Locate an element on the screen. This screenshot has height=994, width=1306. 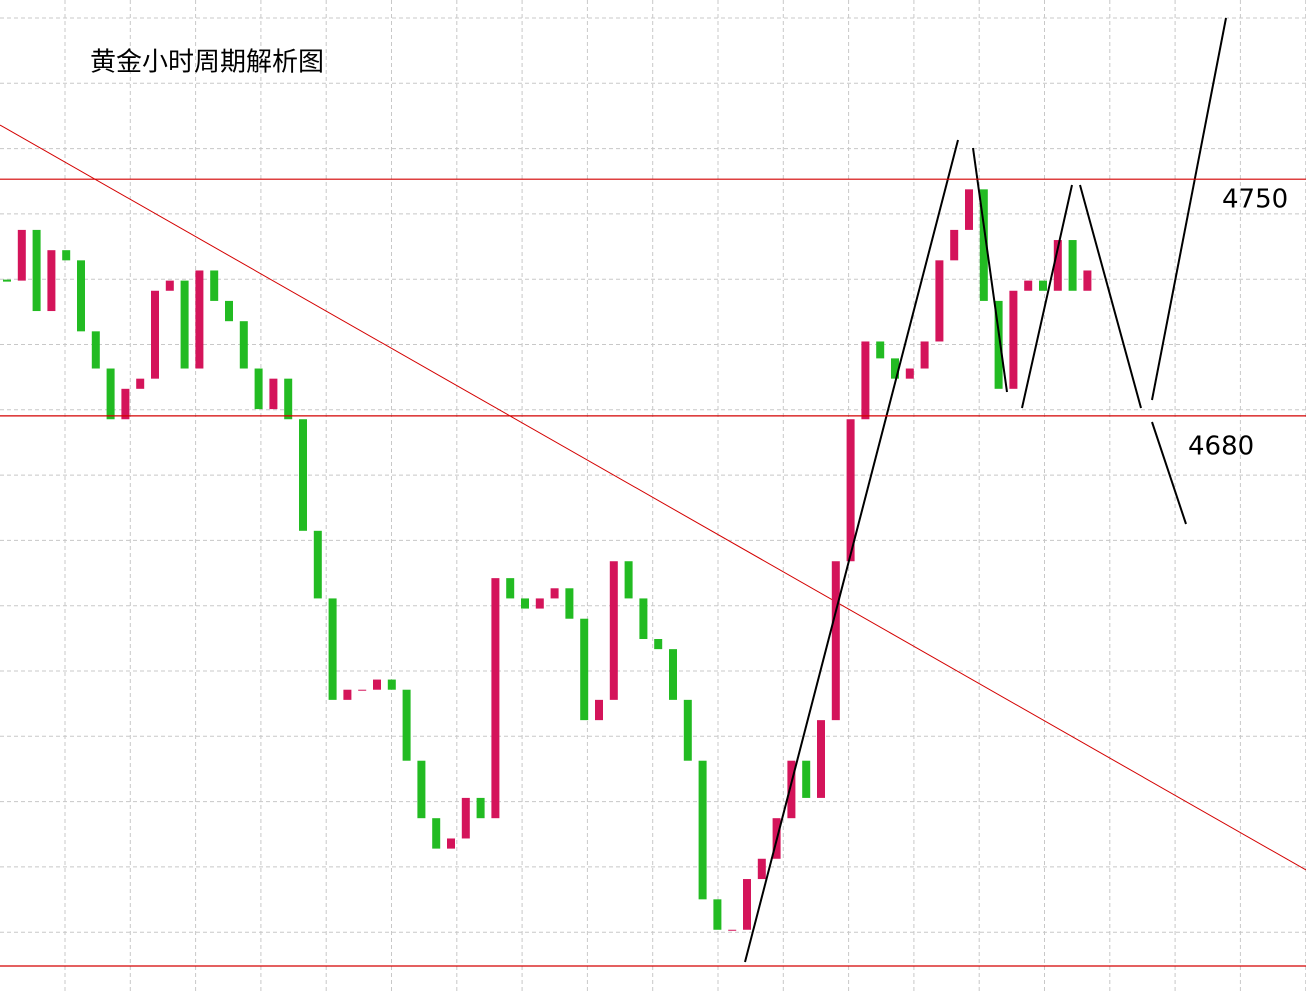
level-label: 4680 is located at coordinates (1221, 447).